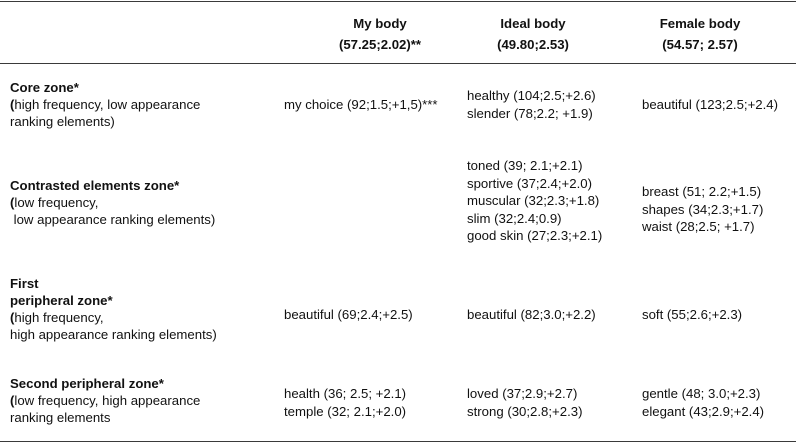  What do you see at coordinates (60, 417) in the screenshot?
I see `zone-description: ranking elements` at bounding box center [60, 417].